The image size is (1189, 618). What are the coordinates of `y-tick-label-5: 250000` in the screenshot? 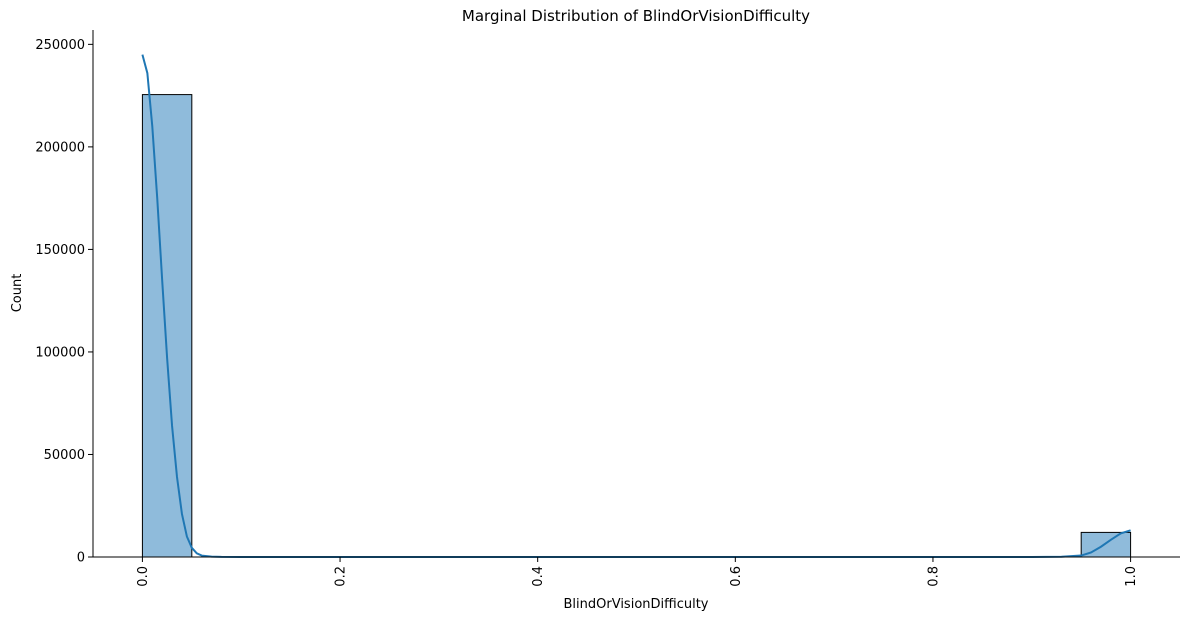 It's located at (60, 45).